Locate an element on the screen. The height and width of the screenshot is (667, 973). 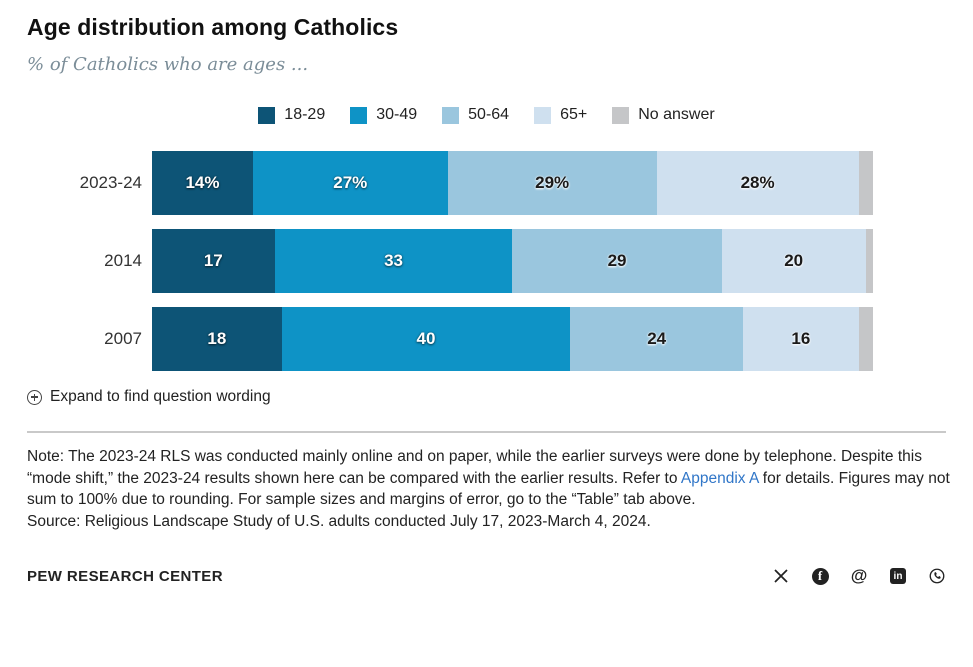
bar-segment: 40 is located at coordinates (426, 339).